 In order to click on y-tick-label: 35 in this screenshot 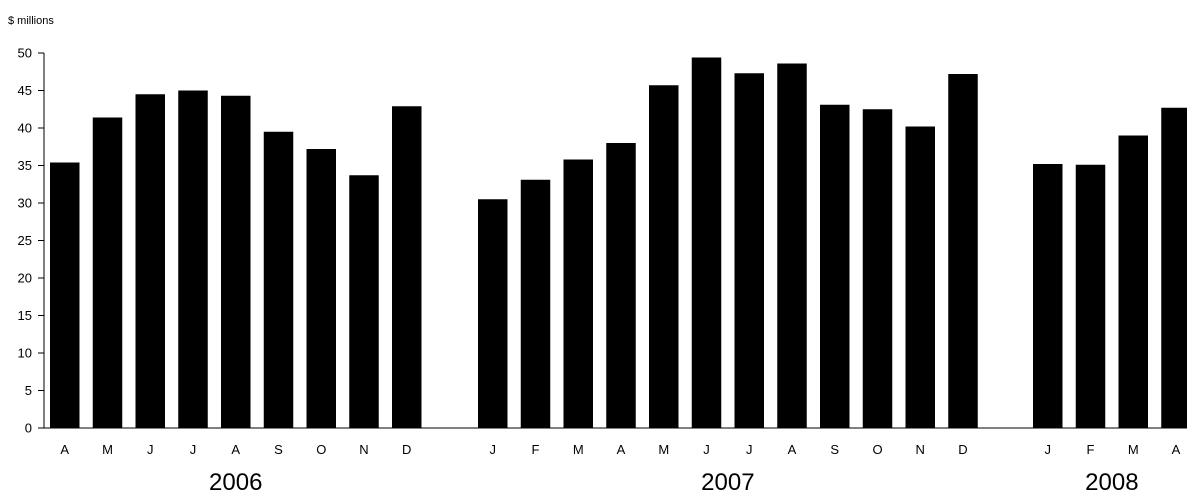, I will do `click(25, 165)`.